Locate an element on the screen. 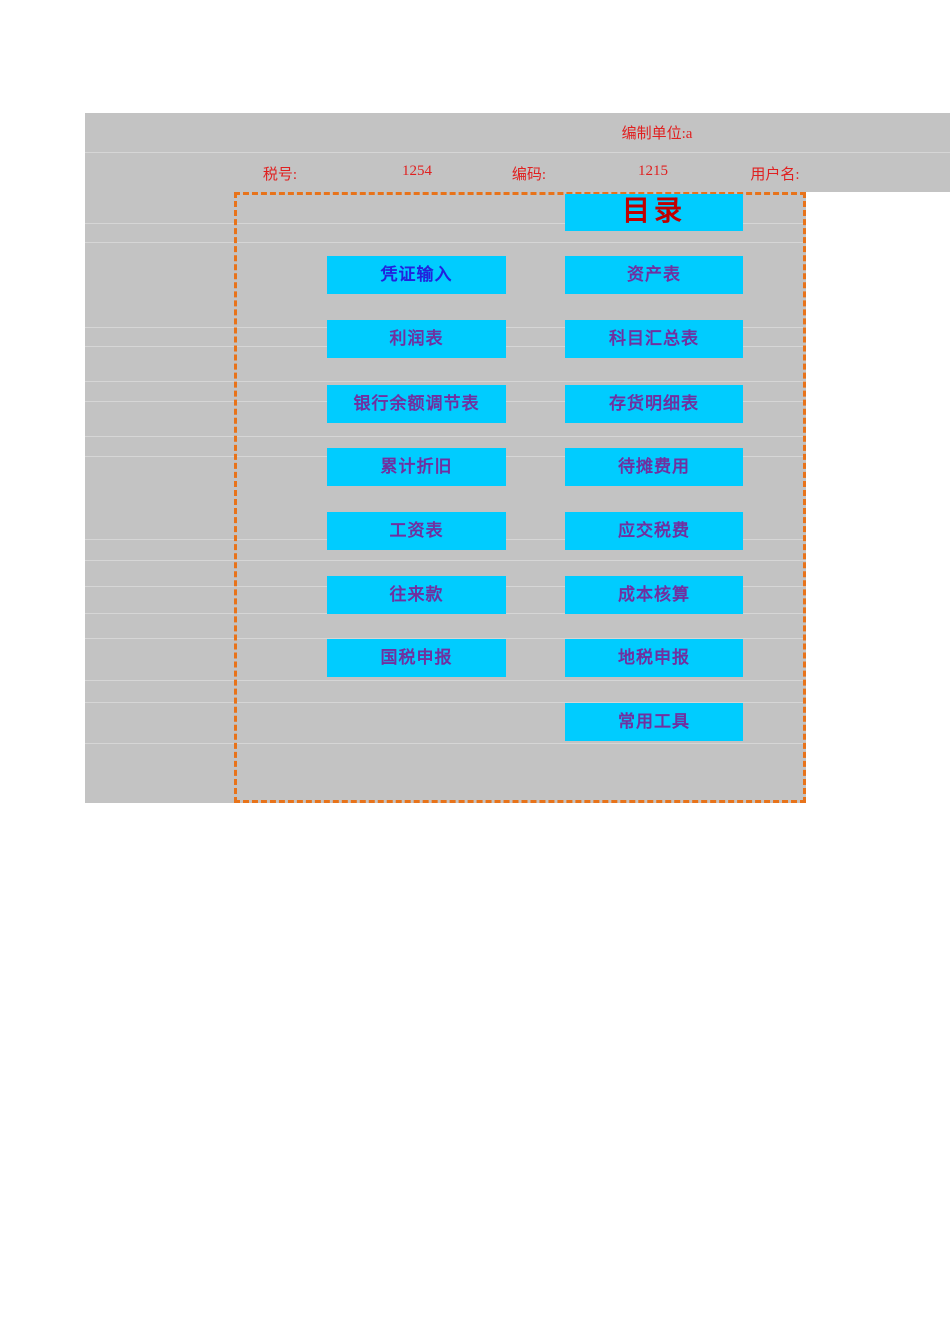 The width and height of the screenshot is (950, 1344). menu-button-local-tax-filing: 地税申报 is located at coordinates (654, 658).